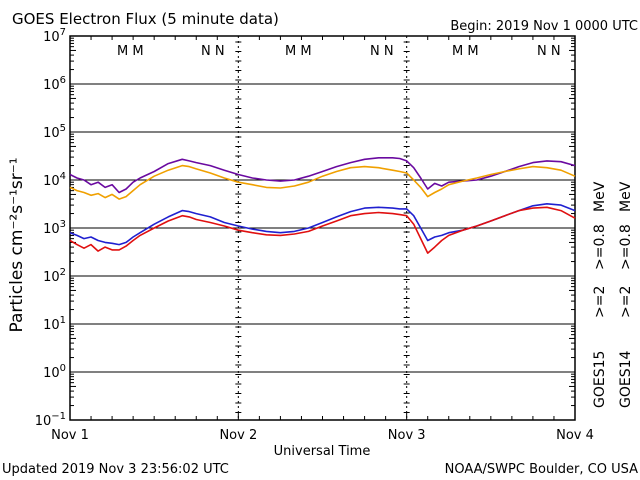  Describe the element at coordinates (130, 51) in the screenshot. I see `marker-m-day1: M M` at that location.